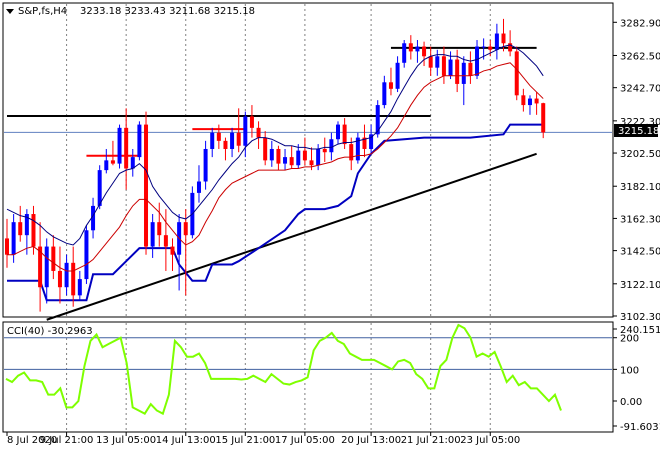  Describe the element at coordinates (640, 285) in the screenshot. I see `y-tick-label: 3122.10` at that location.